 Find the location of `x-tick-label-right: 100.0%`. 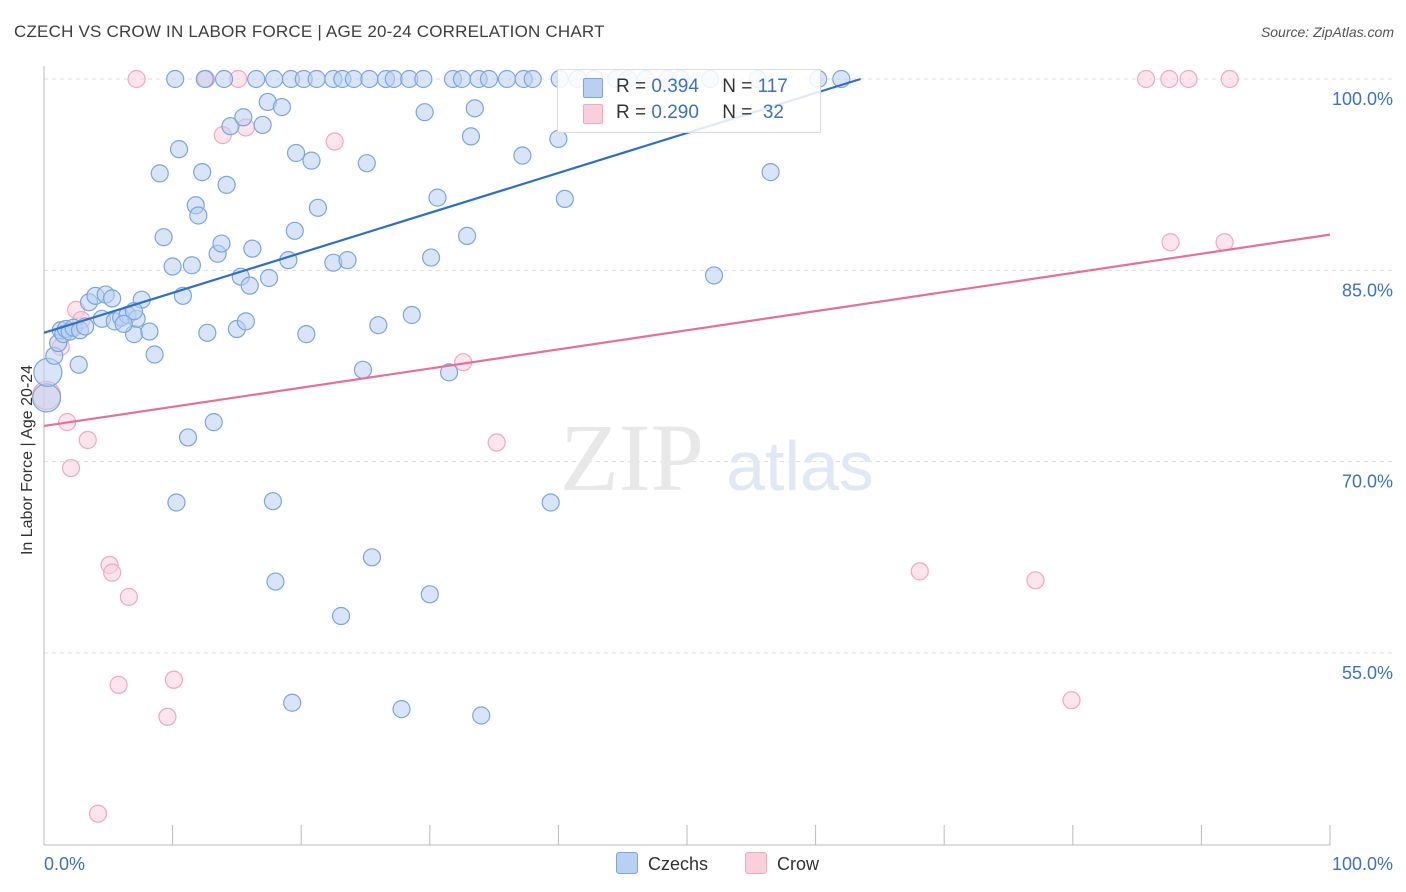

x-tick-label-right: 100.0% is located at coordinates (1362, 864).